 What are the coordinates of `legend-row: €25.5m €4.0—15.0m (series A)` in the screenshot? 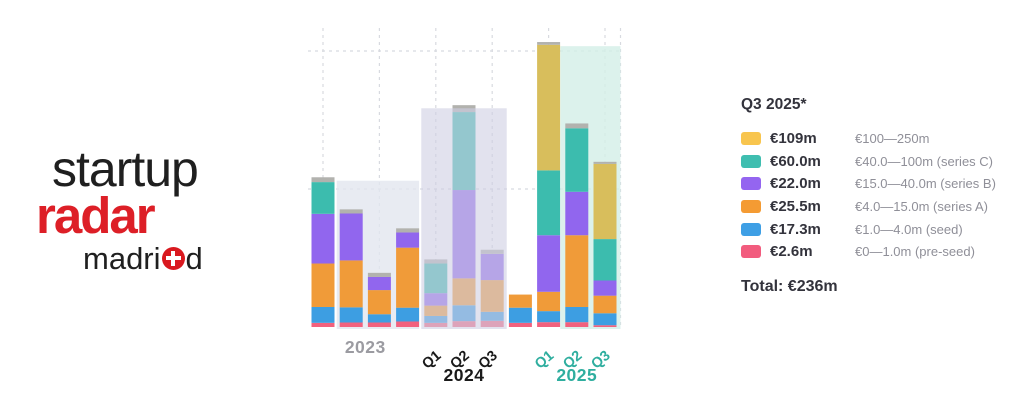 It's located at (876, 206).